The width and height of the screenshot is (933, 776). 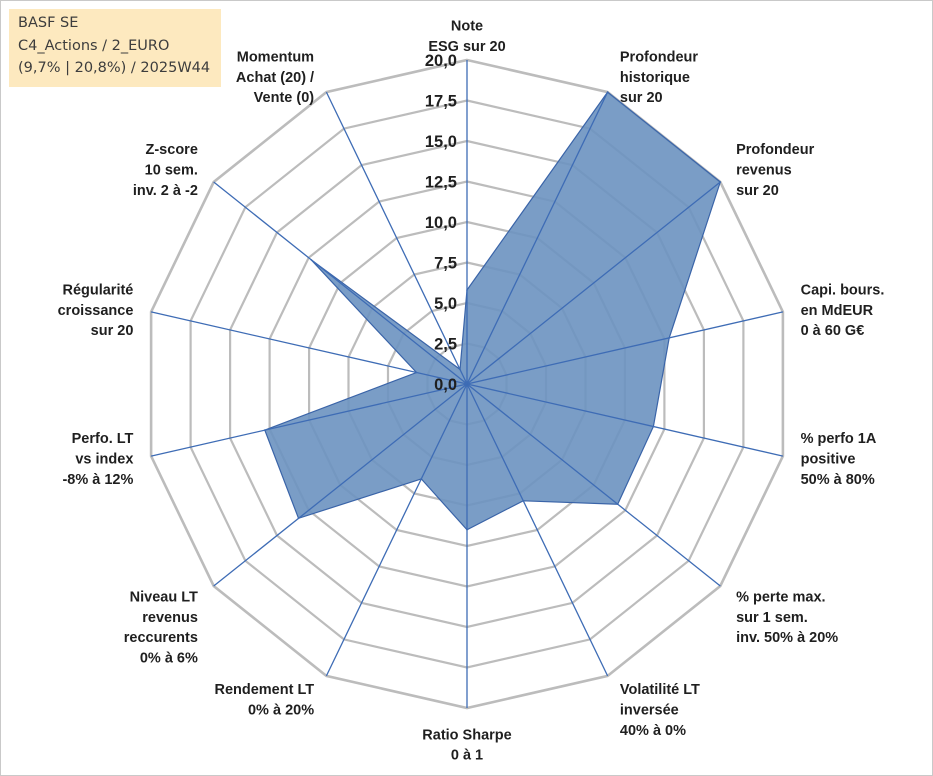 I want to click on tick-label-7: 17,5, so click(x=441, y=102).